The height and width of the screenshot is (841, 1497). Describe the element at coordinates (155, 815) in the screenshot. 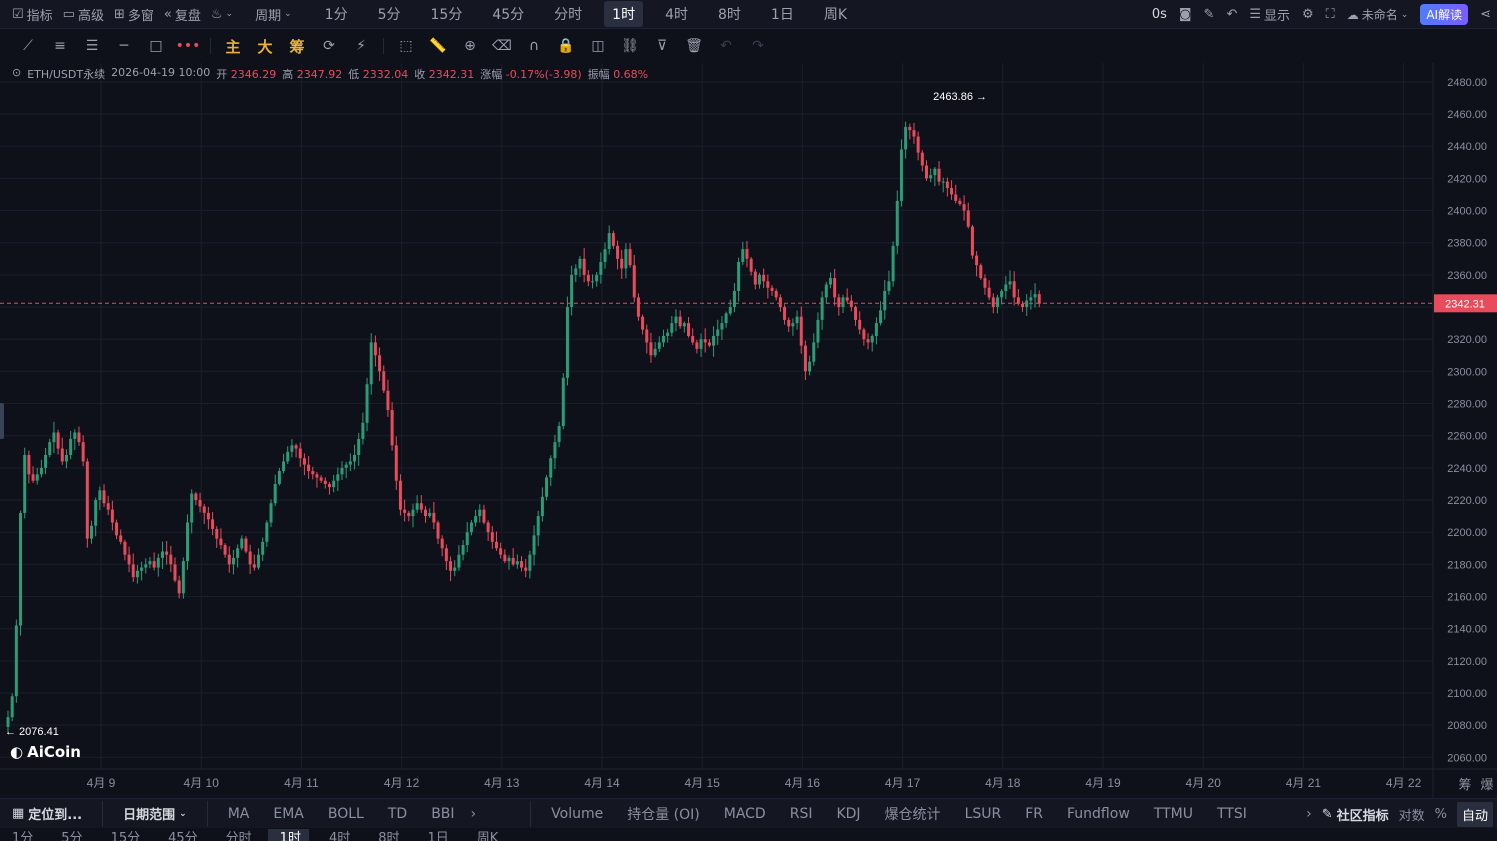

I see `date-range-button: 日期范围 ⌄` at that location.